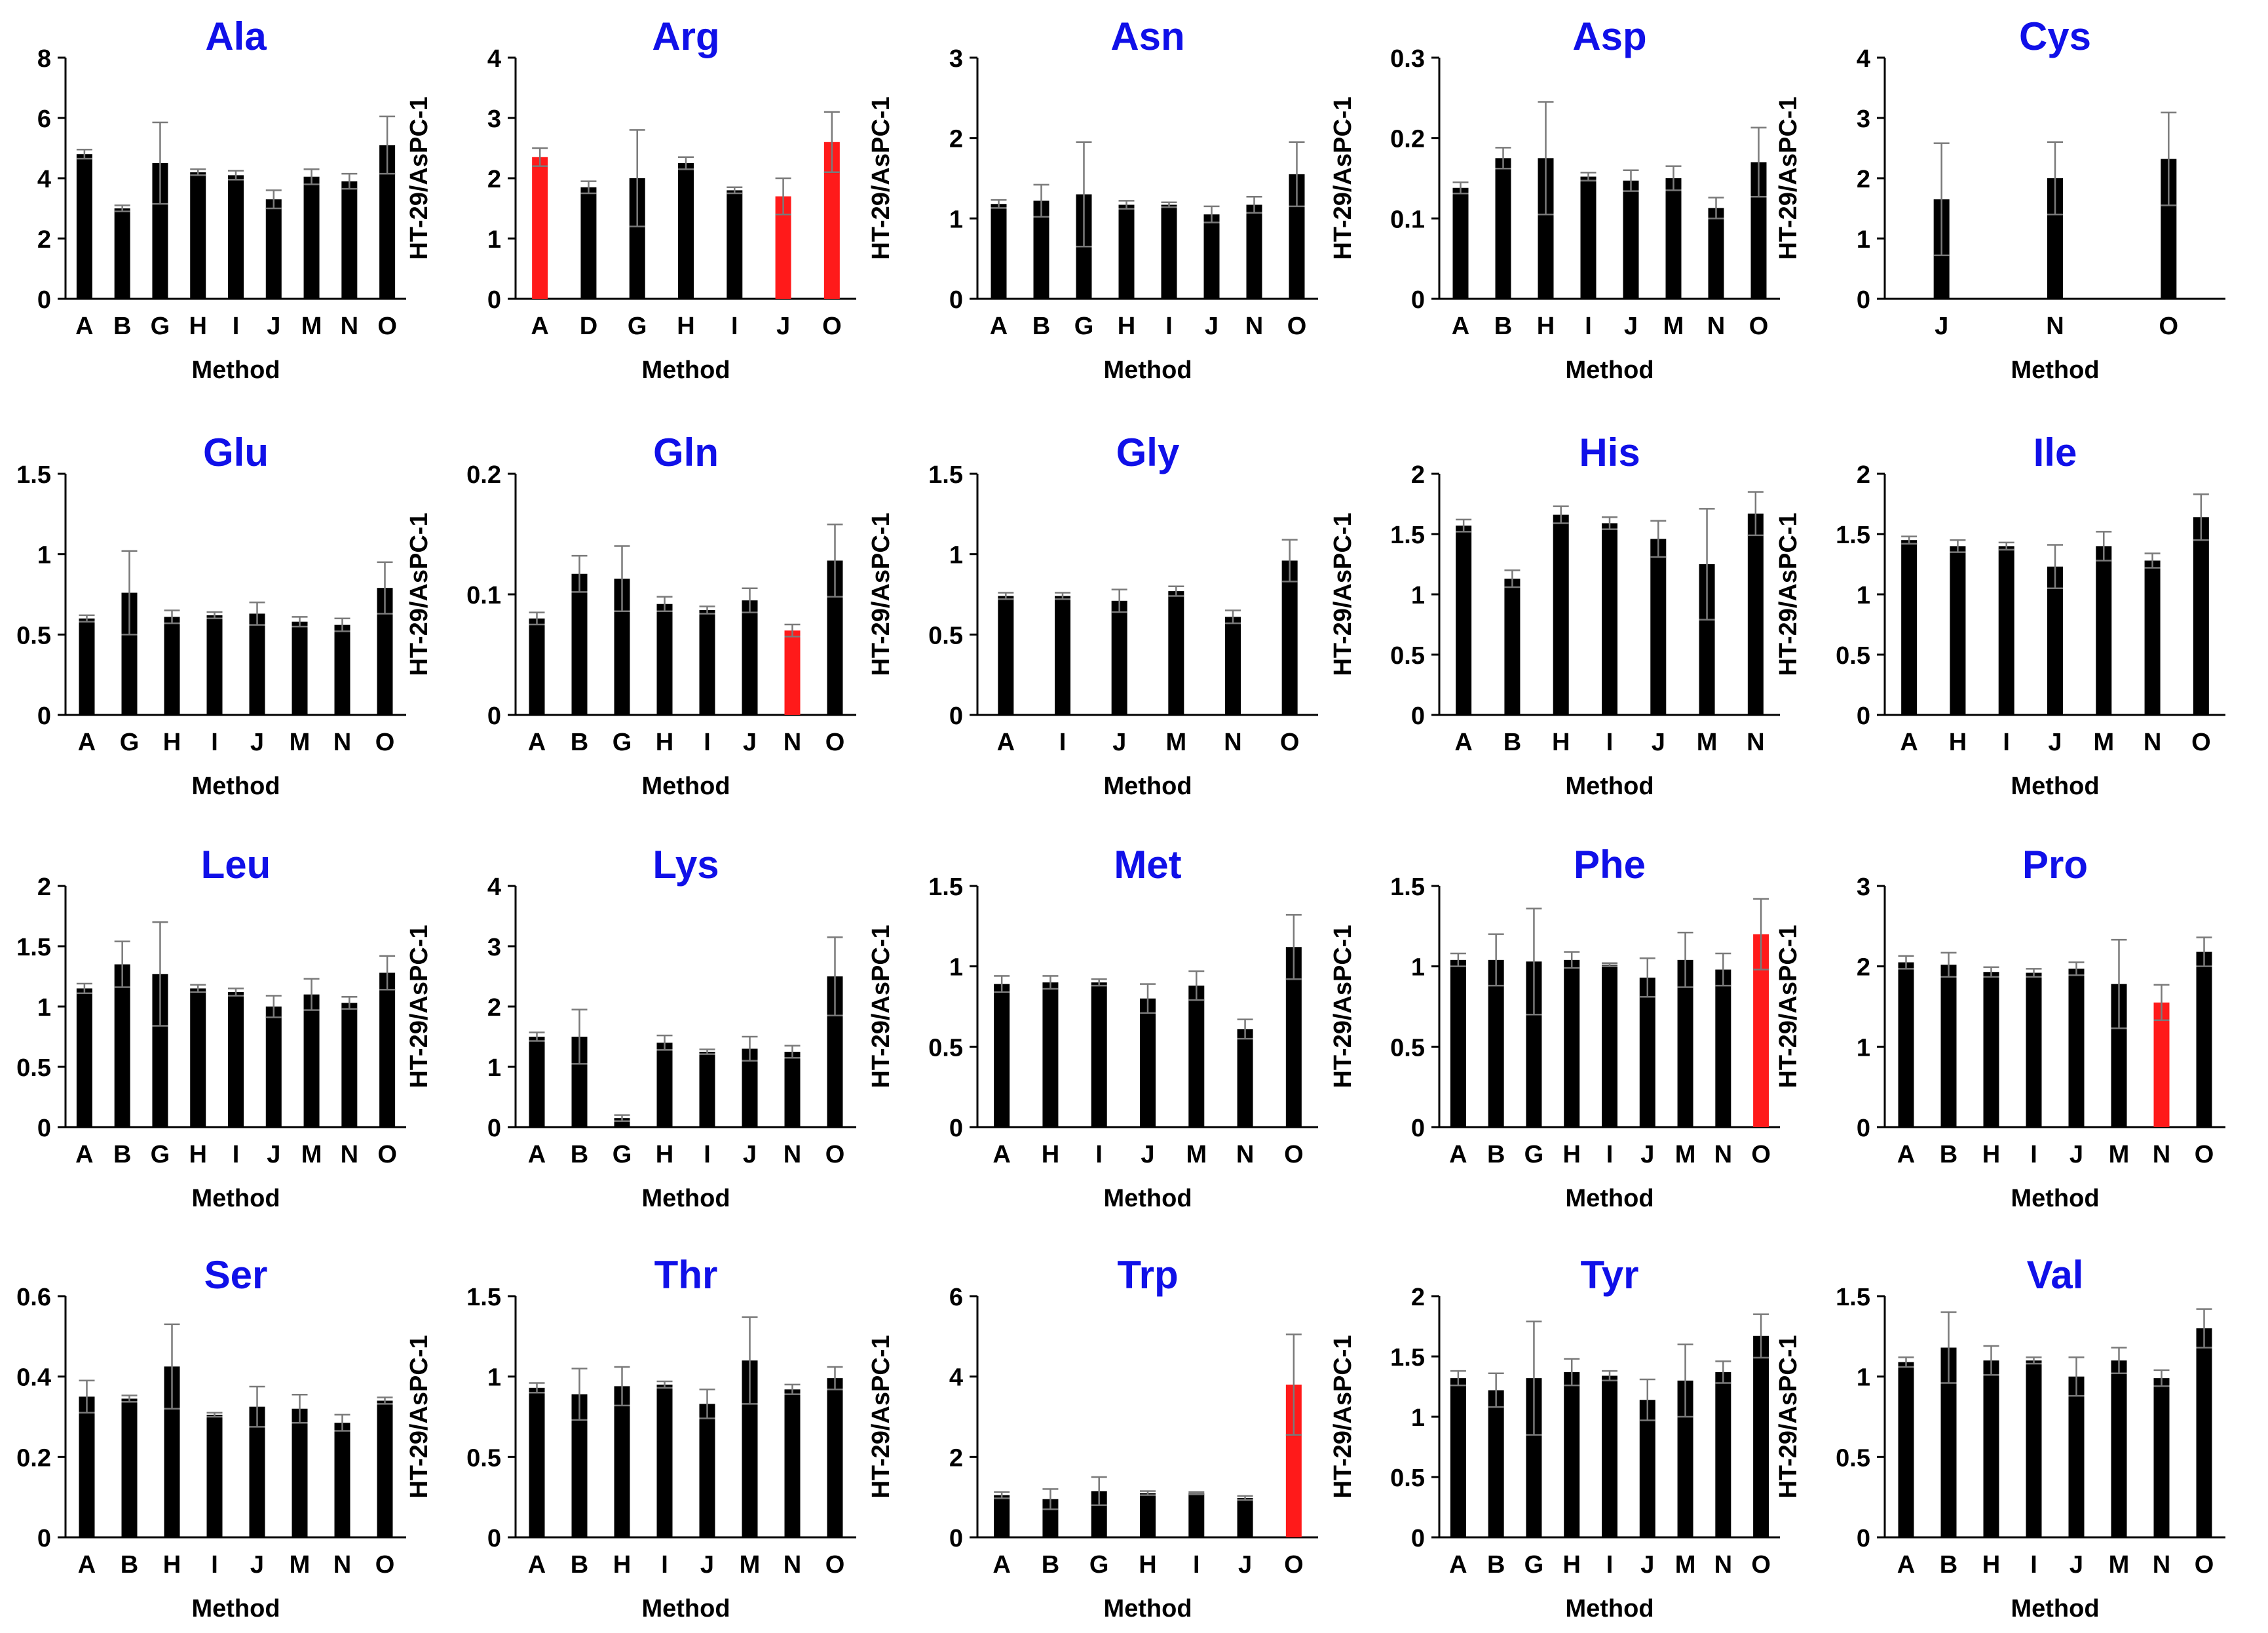 The width and height of the screenshot is (2268, 1633). I want to click on y-tick-label: 4, so click(494, 59).